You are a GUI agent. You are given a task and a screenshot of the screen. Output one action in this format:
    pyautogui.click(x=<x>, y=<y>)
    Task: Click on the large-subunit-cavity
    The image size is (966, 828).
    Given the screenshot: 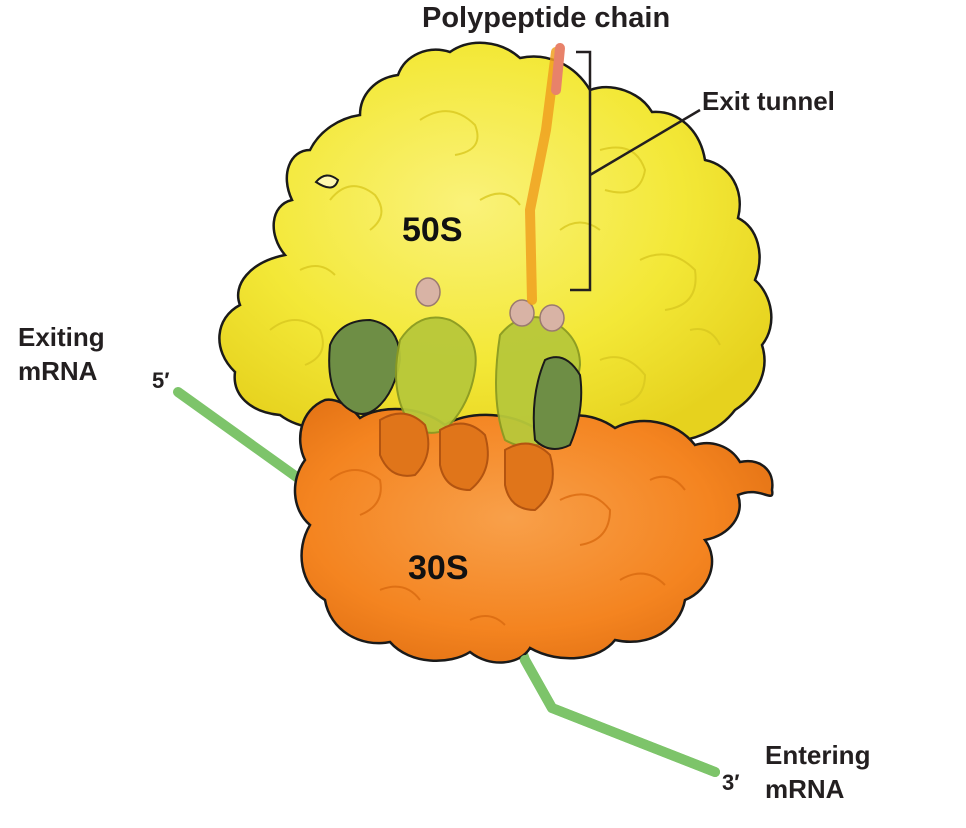 What is the action you would take?
    pyautogui.click(x=327, y=181)
    